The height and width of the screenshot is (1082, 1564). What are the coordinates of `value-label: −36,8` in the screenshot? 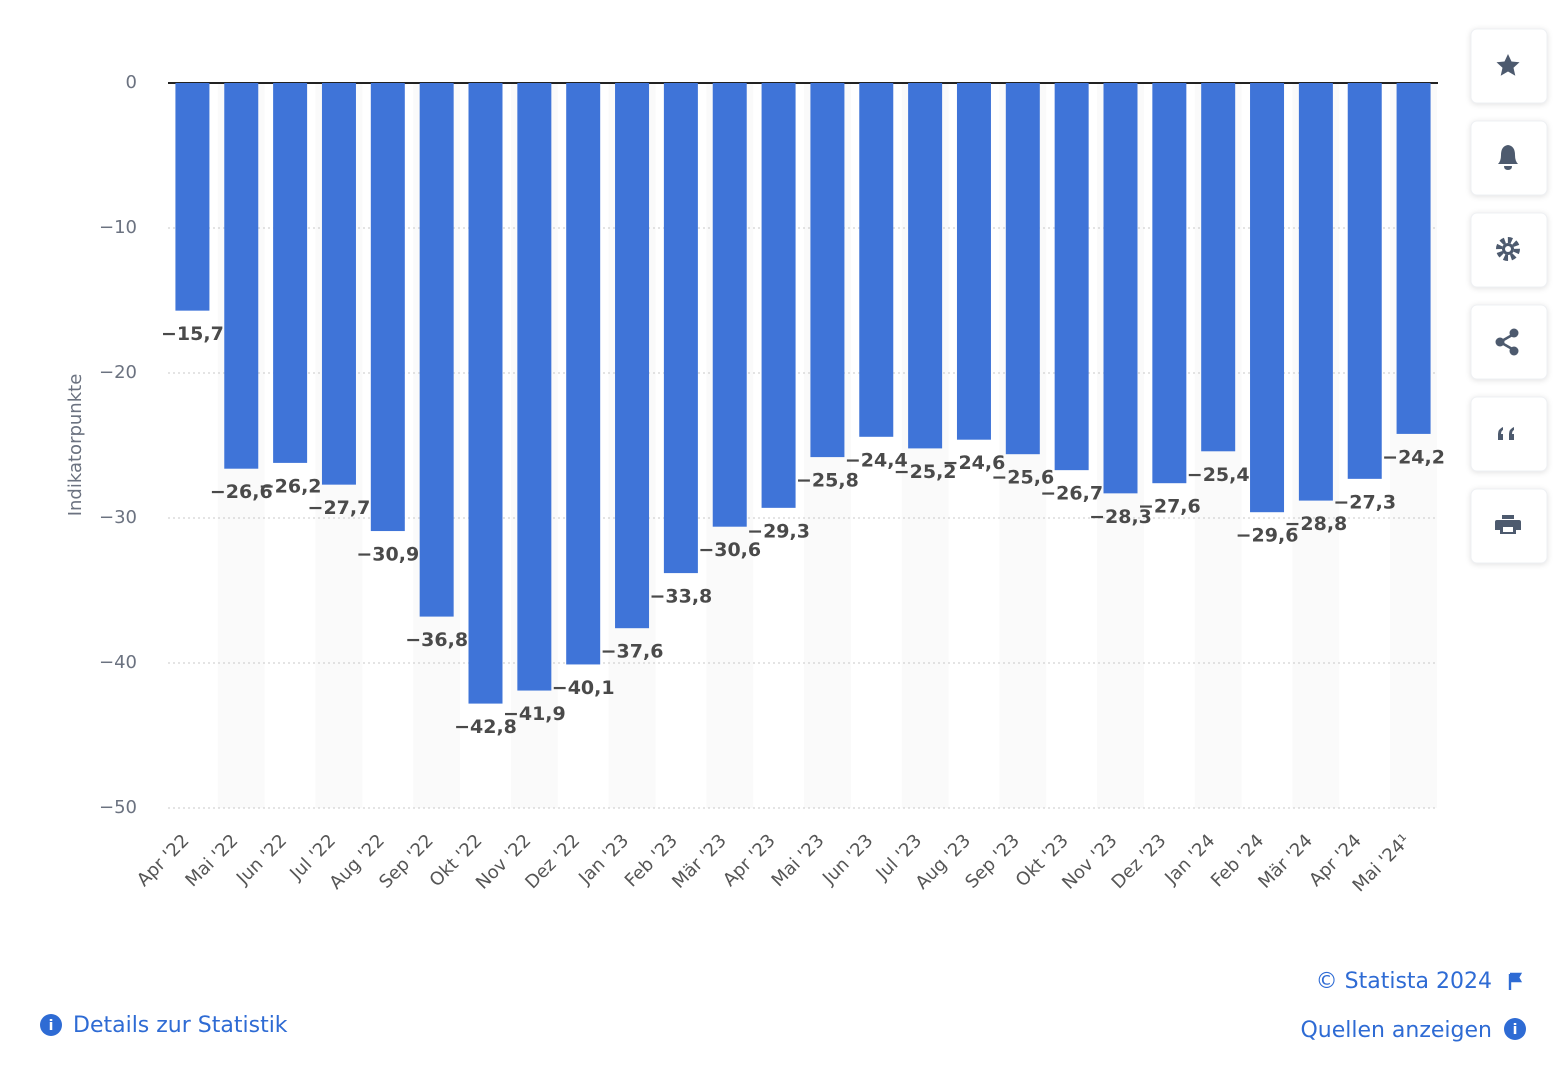 It's located at (436, 640).